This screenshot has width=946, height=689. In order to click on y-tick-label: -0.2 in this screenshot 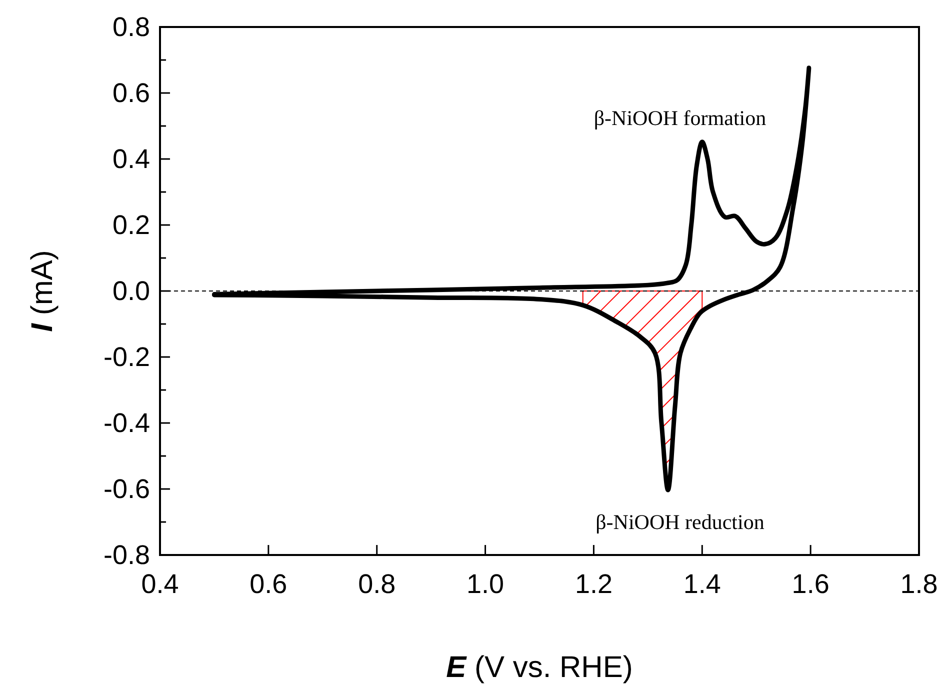, I will do `click(126, 357)`.